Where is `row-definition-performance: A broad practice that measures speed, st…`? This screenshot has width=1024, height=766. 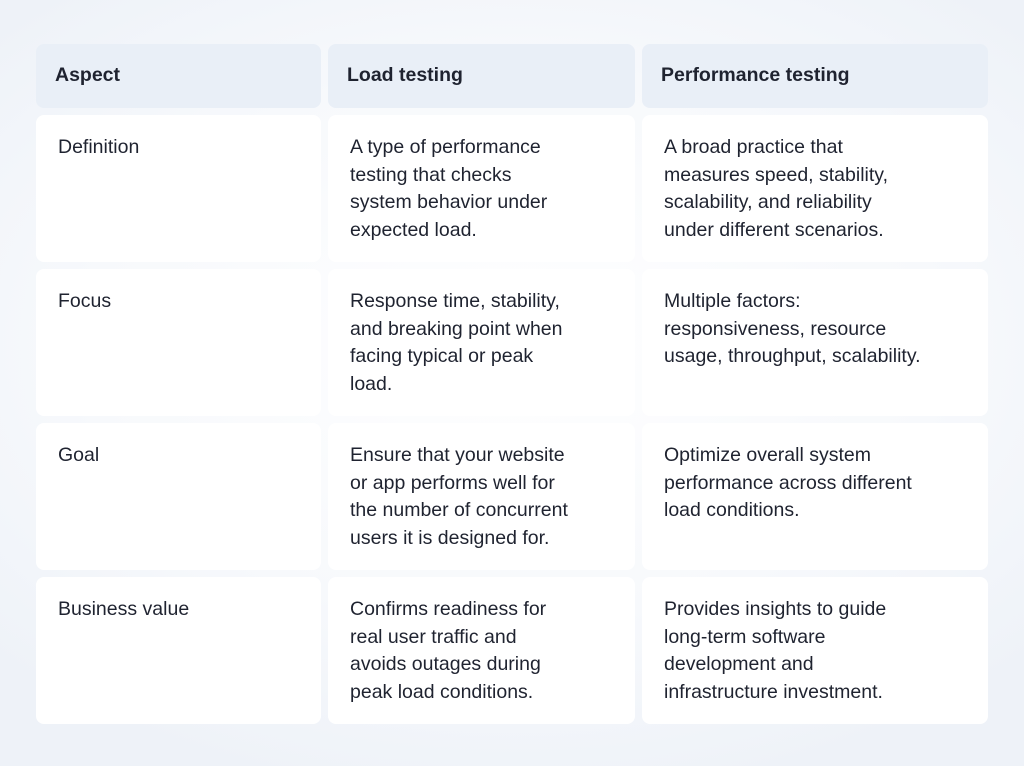 row-definition-performance: A broad practice that measures speed, st… is located at coordinates (815, 188).